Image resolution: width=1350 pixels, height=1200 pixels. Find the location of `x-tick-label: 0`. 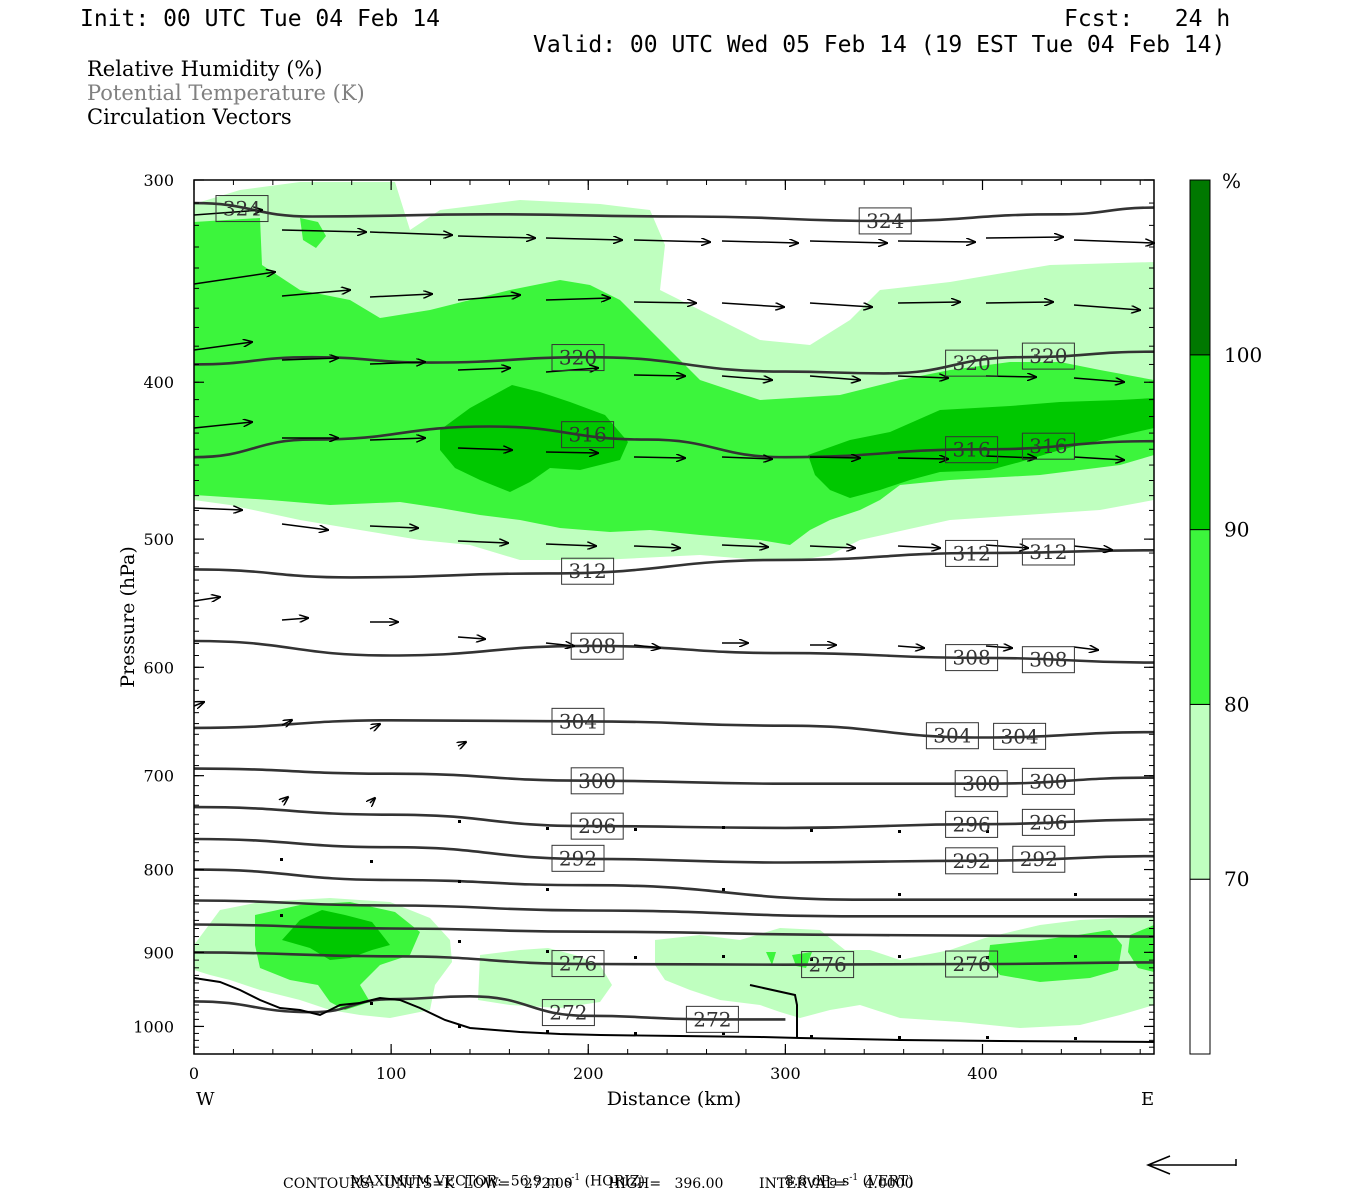

x-tick-label: 0 is located at coordinates (194, 1073).